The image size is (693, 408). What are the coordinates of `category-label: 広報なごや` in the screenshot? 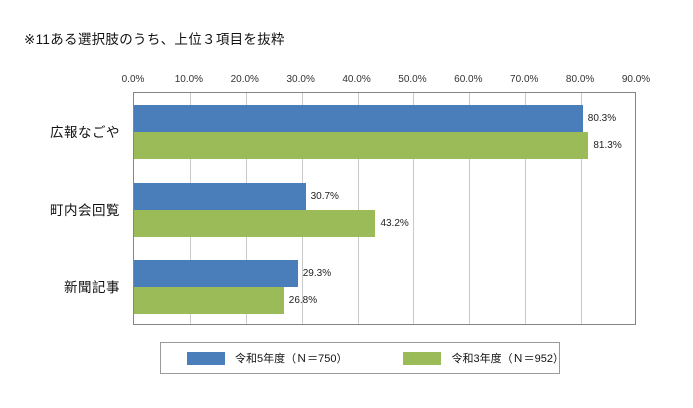 It's located at (85, 132).